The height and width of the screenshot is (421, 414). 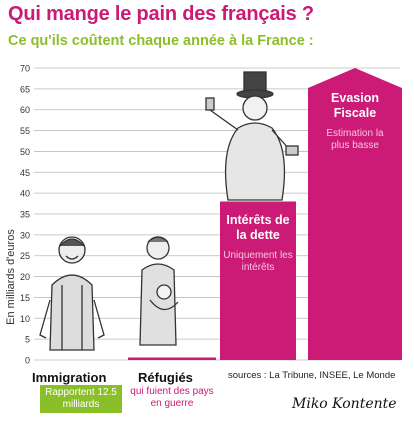 What do you see at coordinates (25, 131) in the screenshot?
I see `y-tick-label: 55` at bounding box center [25, 131].